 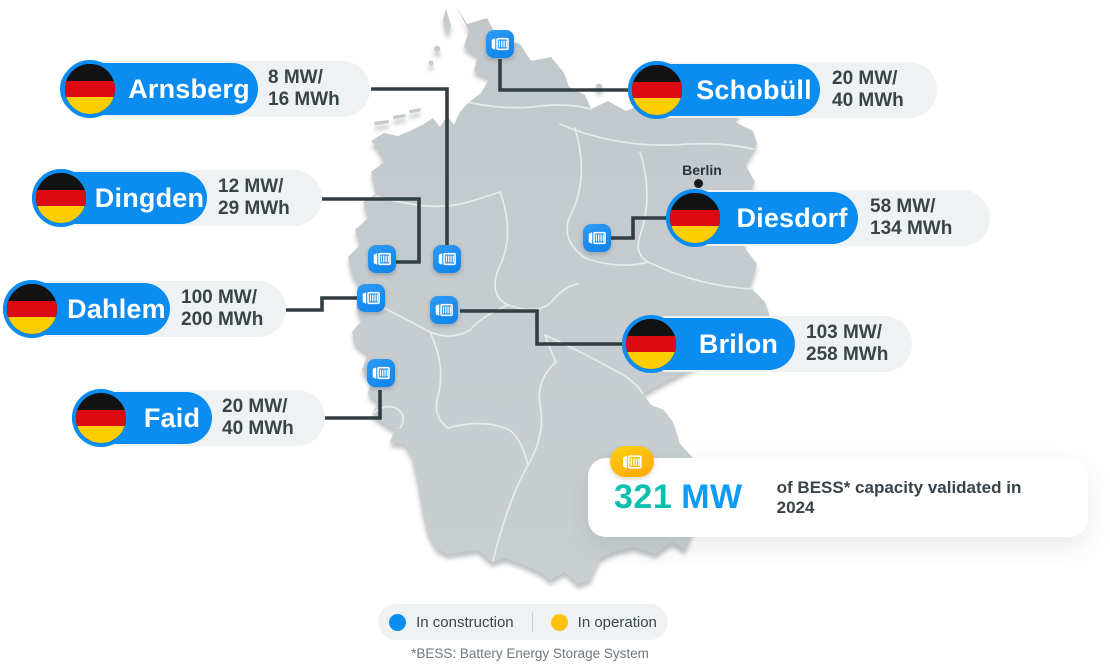 What do you see at coordinates (116, 308) in the screenshot?
I see `site-name: Dahlem` at bounding box center [116, 308].